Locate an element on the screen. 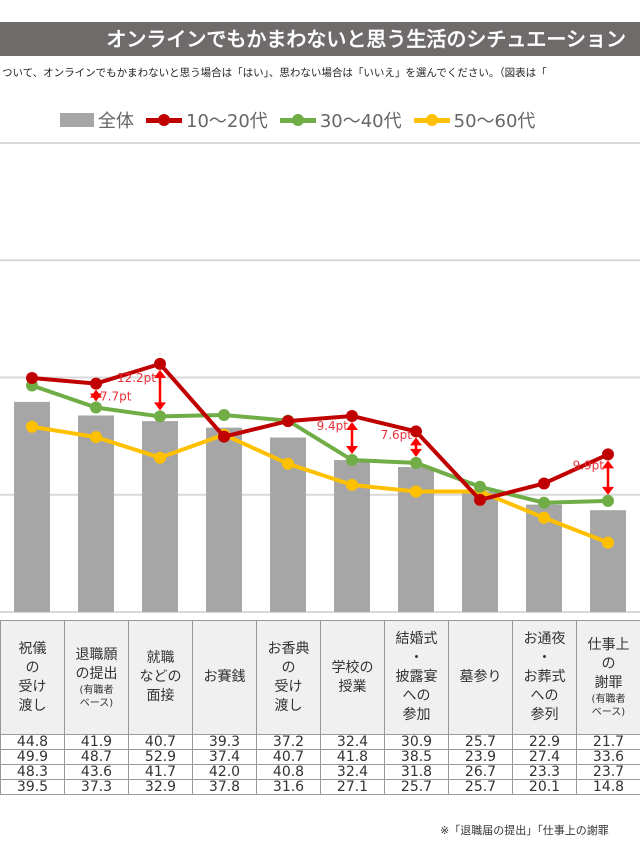 The height and width of the screenshot is (853, 640). category-label: お通夜 is located at coordinates (544, 639).